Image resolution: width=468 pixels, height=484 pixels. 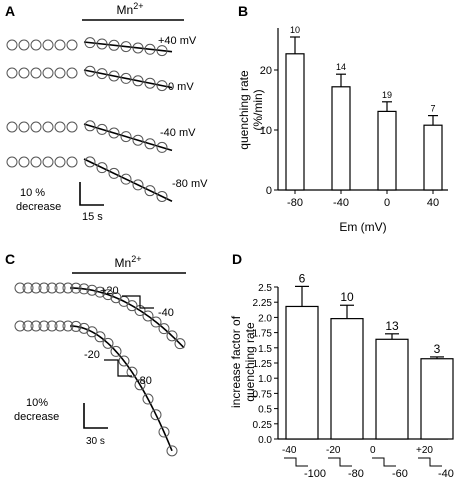 I want to click on x-axis-label-b: Em (mV), so click(x=362, y=227).